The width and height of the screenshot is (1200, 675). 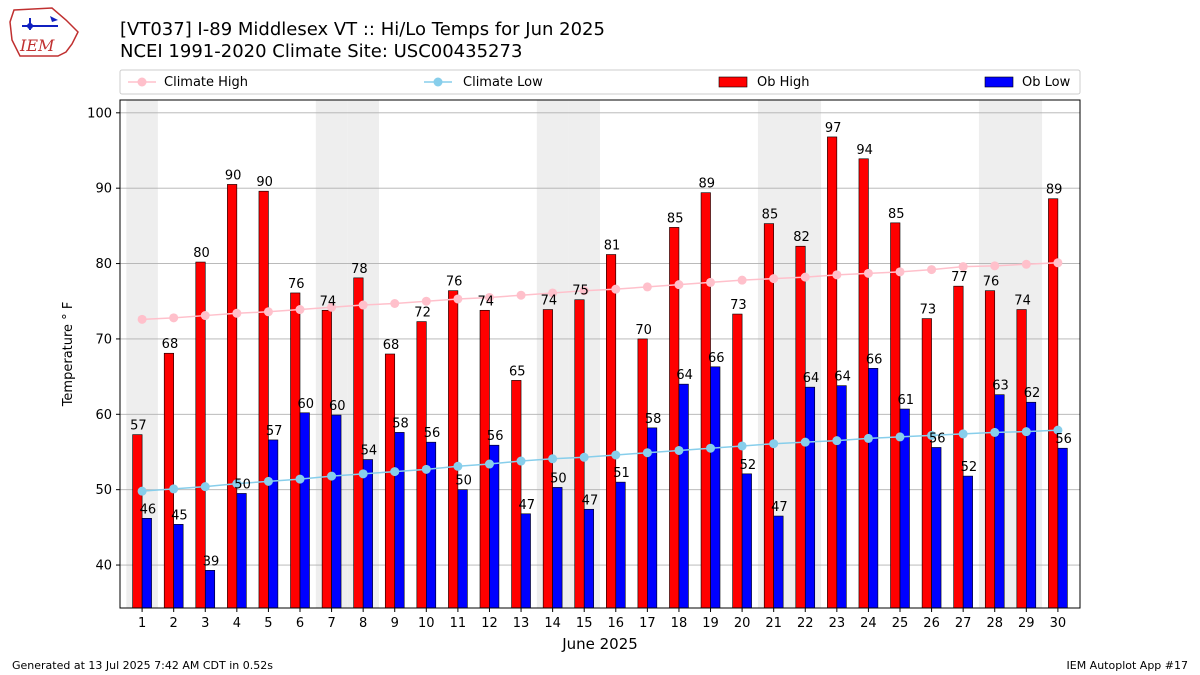 I want to click on ob-high-label: 72, so click(x=422, y=313).